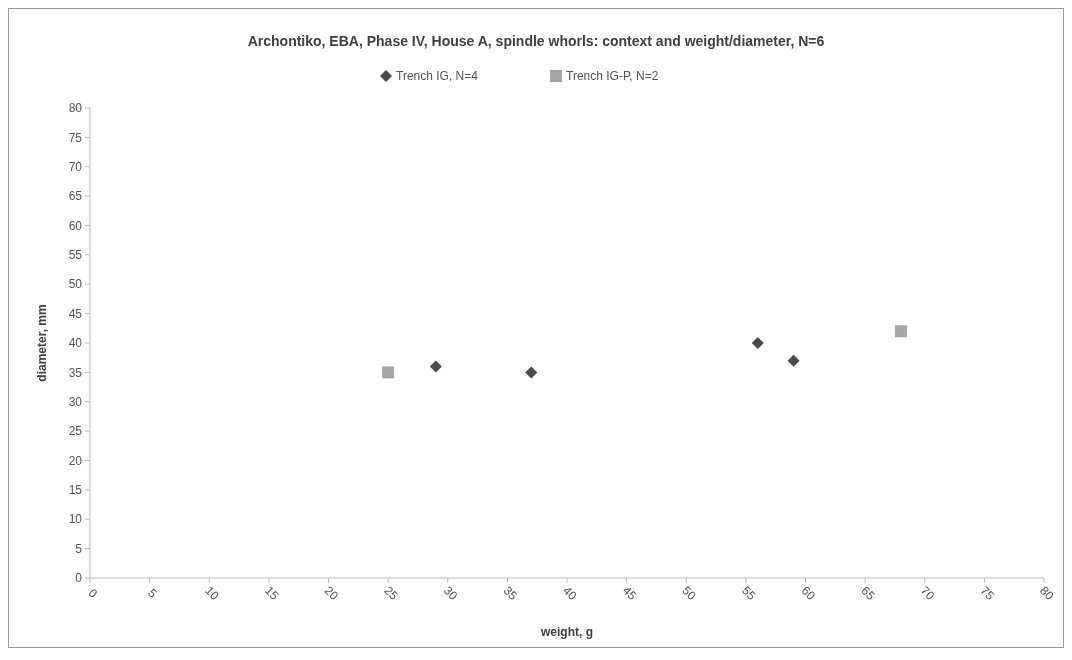 The image size is (1072, 660). I want to click on x-tick-label: 55, so click(749, 593).